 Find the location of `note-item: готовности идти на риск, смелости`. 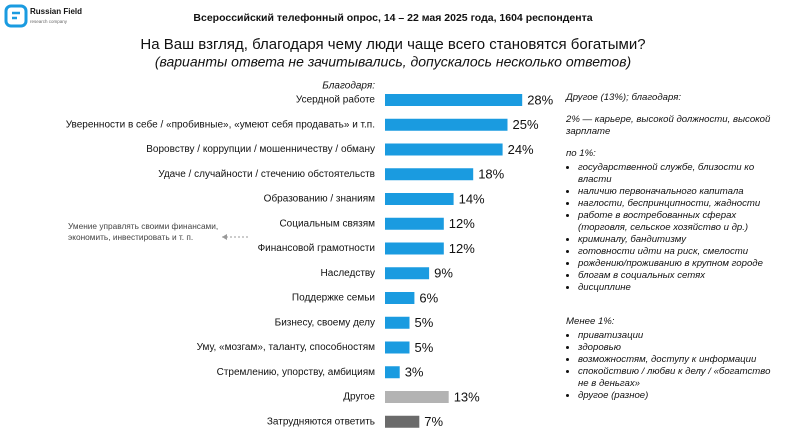

note-item: готовности идти на риск, смелости is located at coordinates (679, 252).